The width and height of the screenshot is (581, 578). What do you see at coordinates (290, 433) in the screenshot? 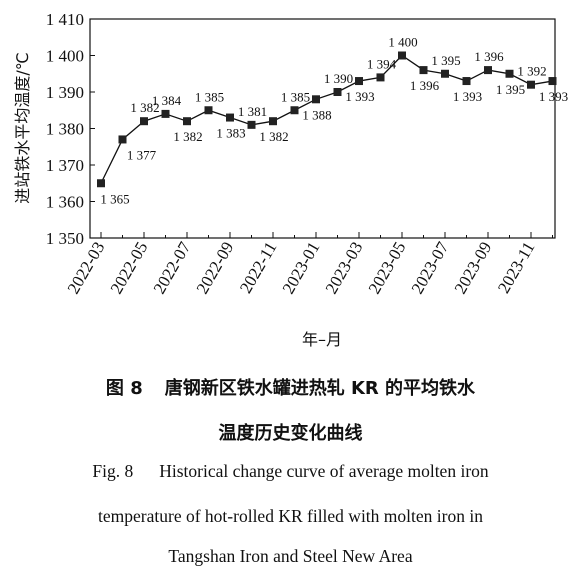
I see `figure-caption-cn-line2: 温度历史变化曲线` at bounding box center [290, 433].